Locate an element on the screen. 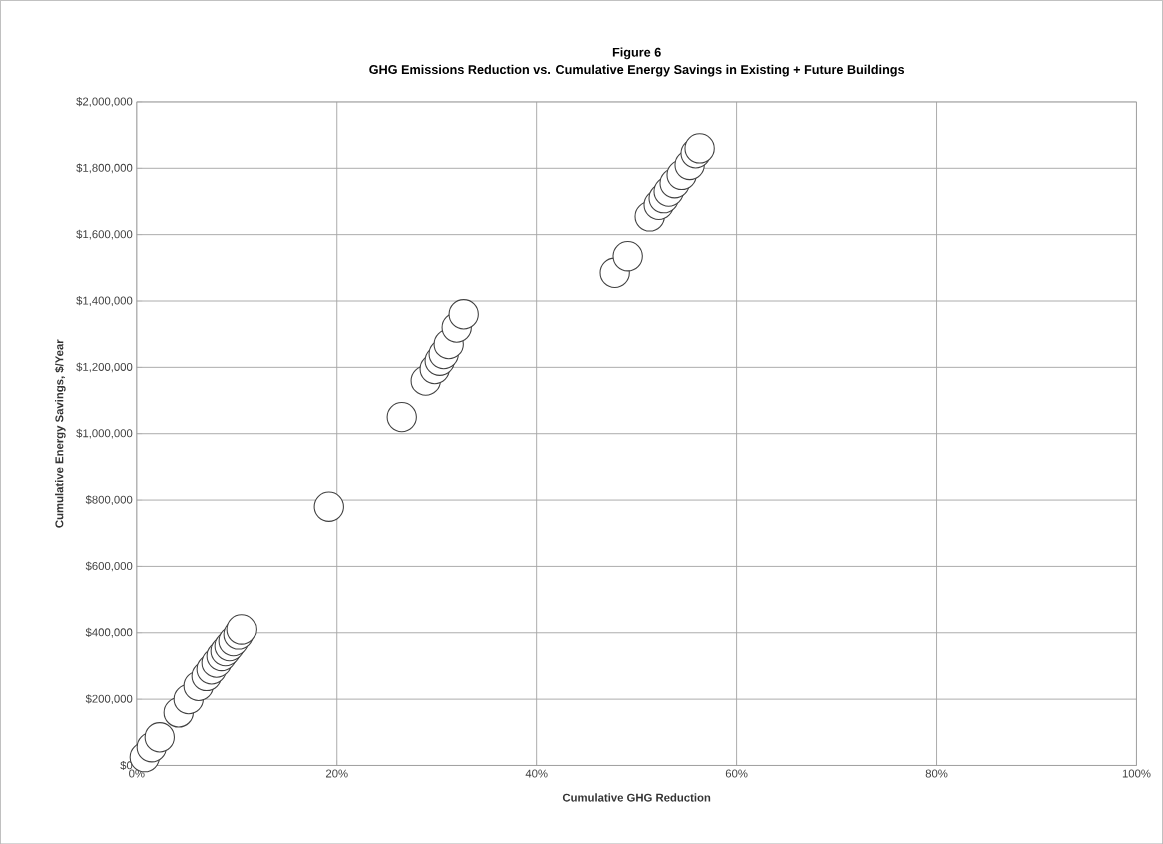  y-tick-label: $1,000,000 is located at coordinates (104, 433).